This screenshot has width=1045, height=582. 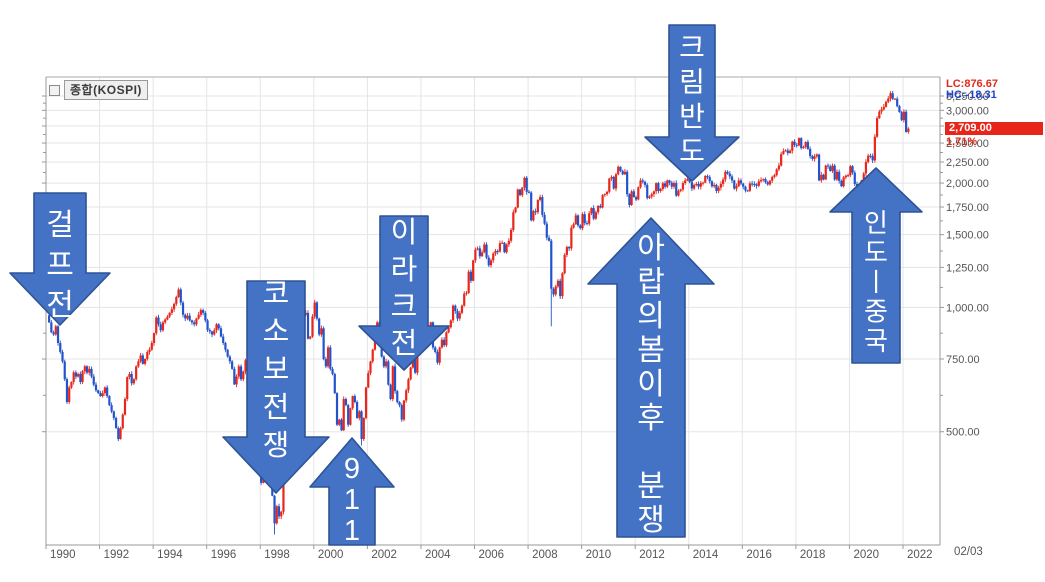 I want to click on legend-checkbox-icon, so click(x=54, y=90).